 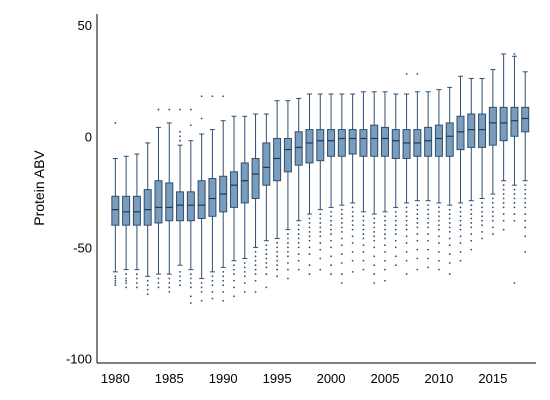 What do you see at coordinates (385, 378) in the screenshot?
I see `x-tick-label: 2005` at bounding box center [385, 378].